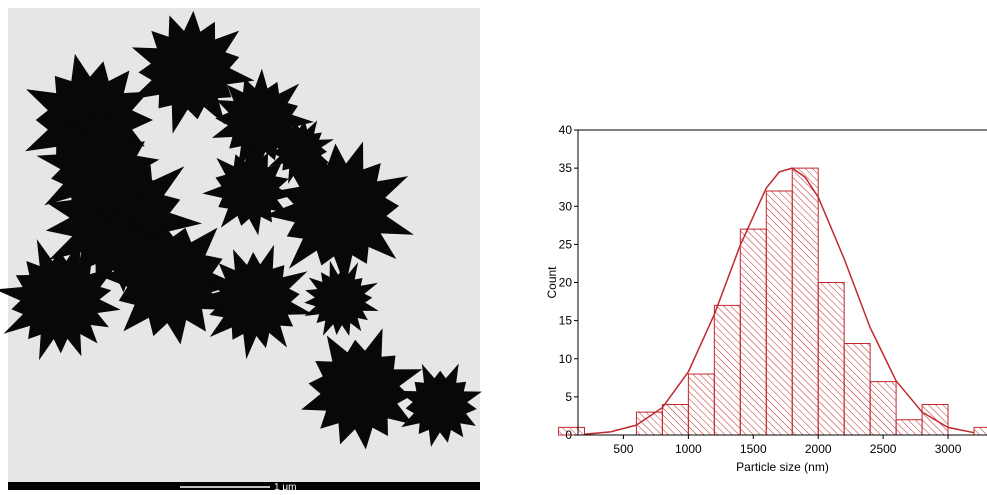 This screenshot has width=987, height=495. Describe the element at coordinates (688, 449) in the screenshot. I see `x-tick-label: 1000` at that location.